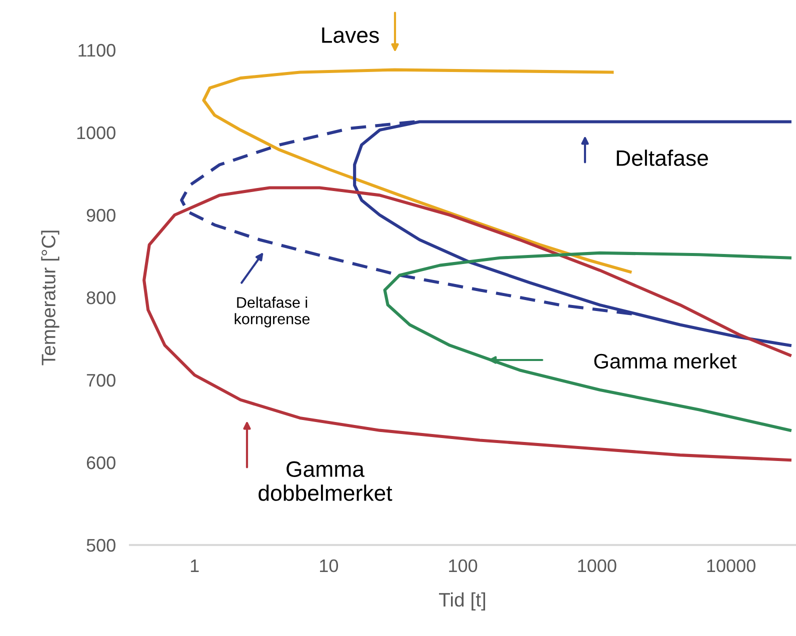 The image size is (796, 636). Describe the element at coordinates (97, 50) in the screenshot. I see `y-tick-label: 1100` at that location.